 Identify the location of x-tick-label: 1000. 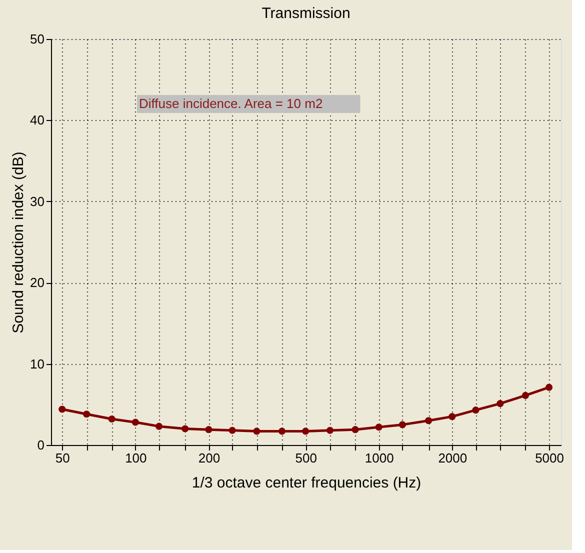
(379, 458).